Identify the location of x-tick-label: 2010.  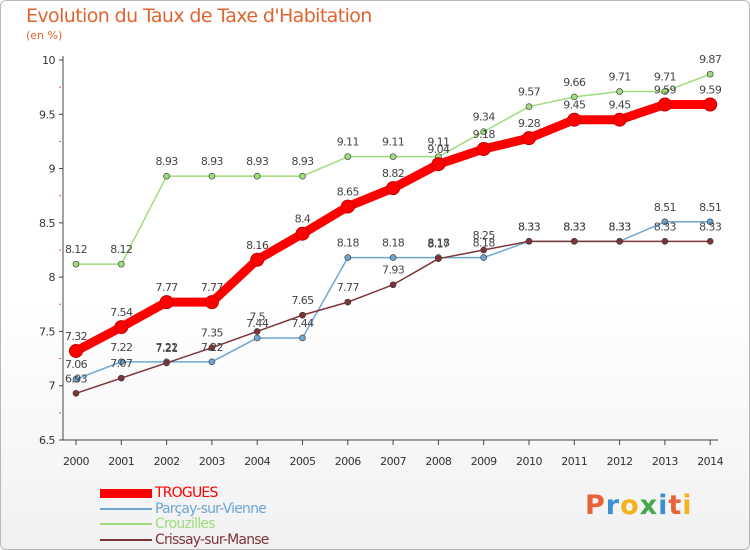
(529, 461).